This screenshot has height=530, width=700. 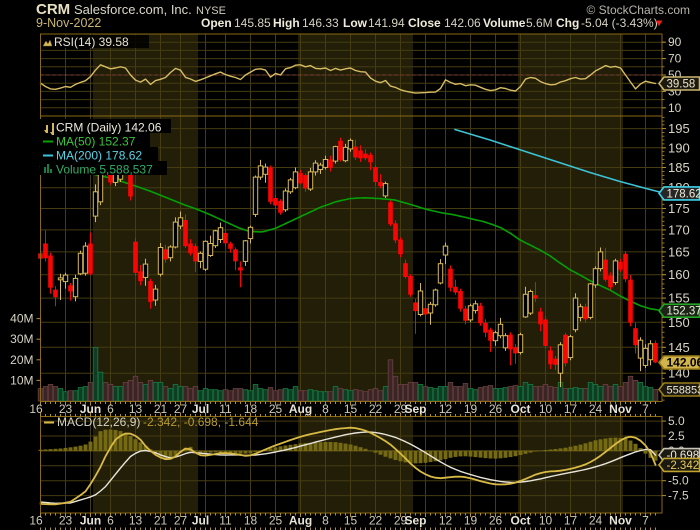 I want to click on svg-text: High, so click(x=286, y=23).